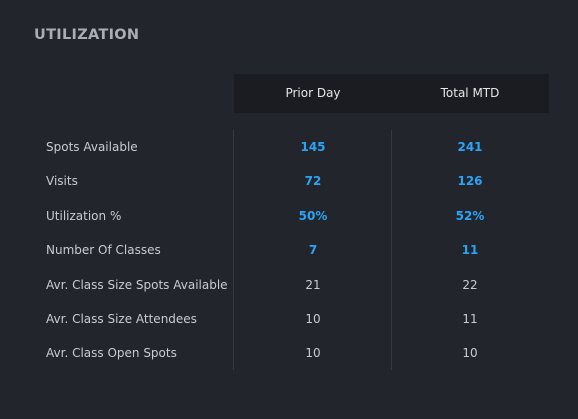 The image size is (578, 419). What do you see at coordinates (137, 284) in the screenshot?
I see `row-label: Avr. Class Size Spots Available` at bounding box center [137, 284].